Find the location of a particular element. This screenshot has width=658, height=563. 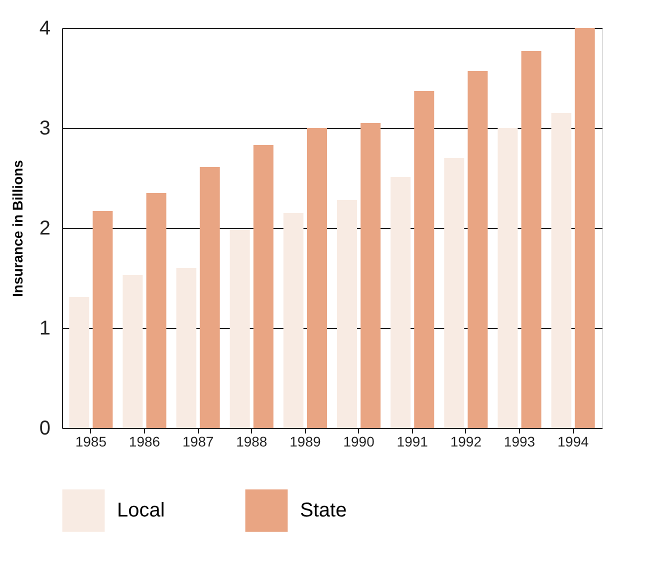

y-tick-label: 0 is located at coordinates (44, 429).